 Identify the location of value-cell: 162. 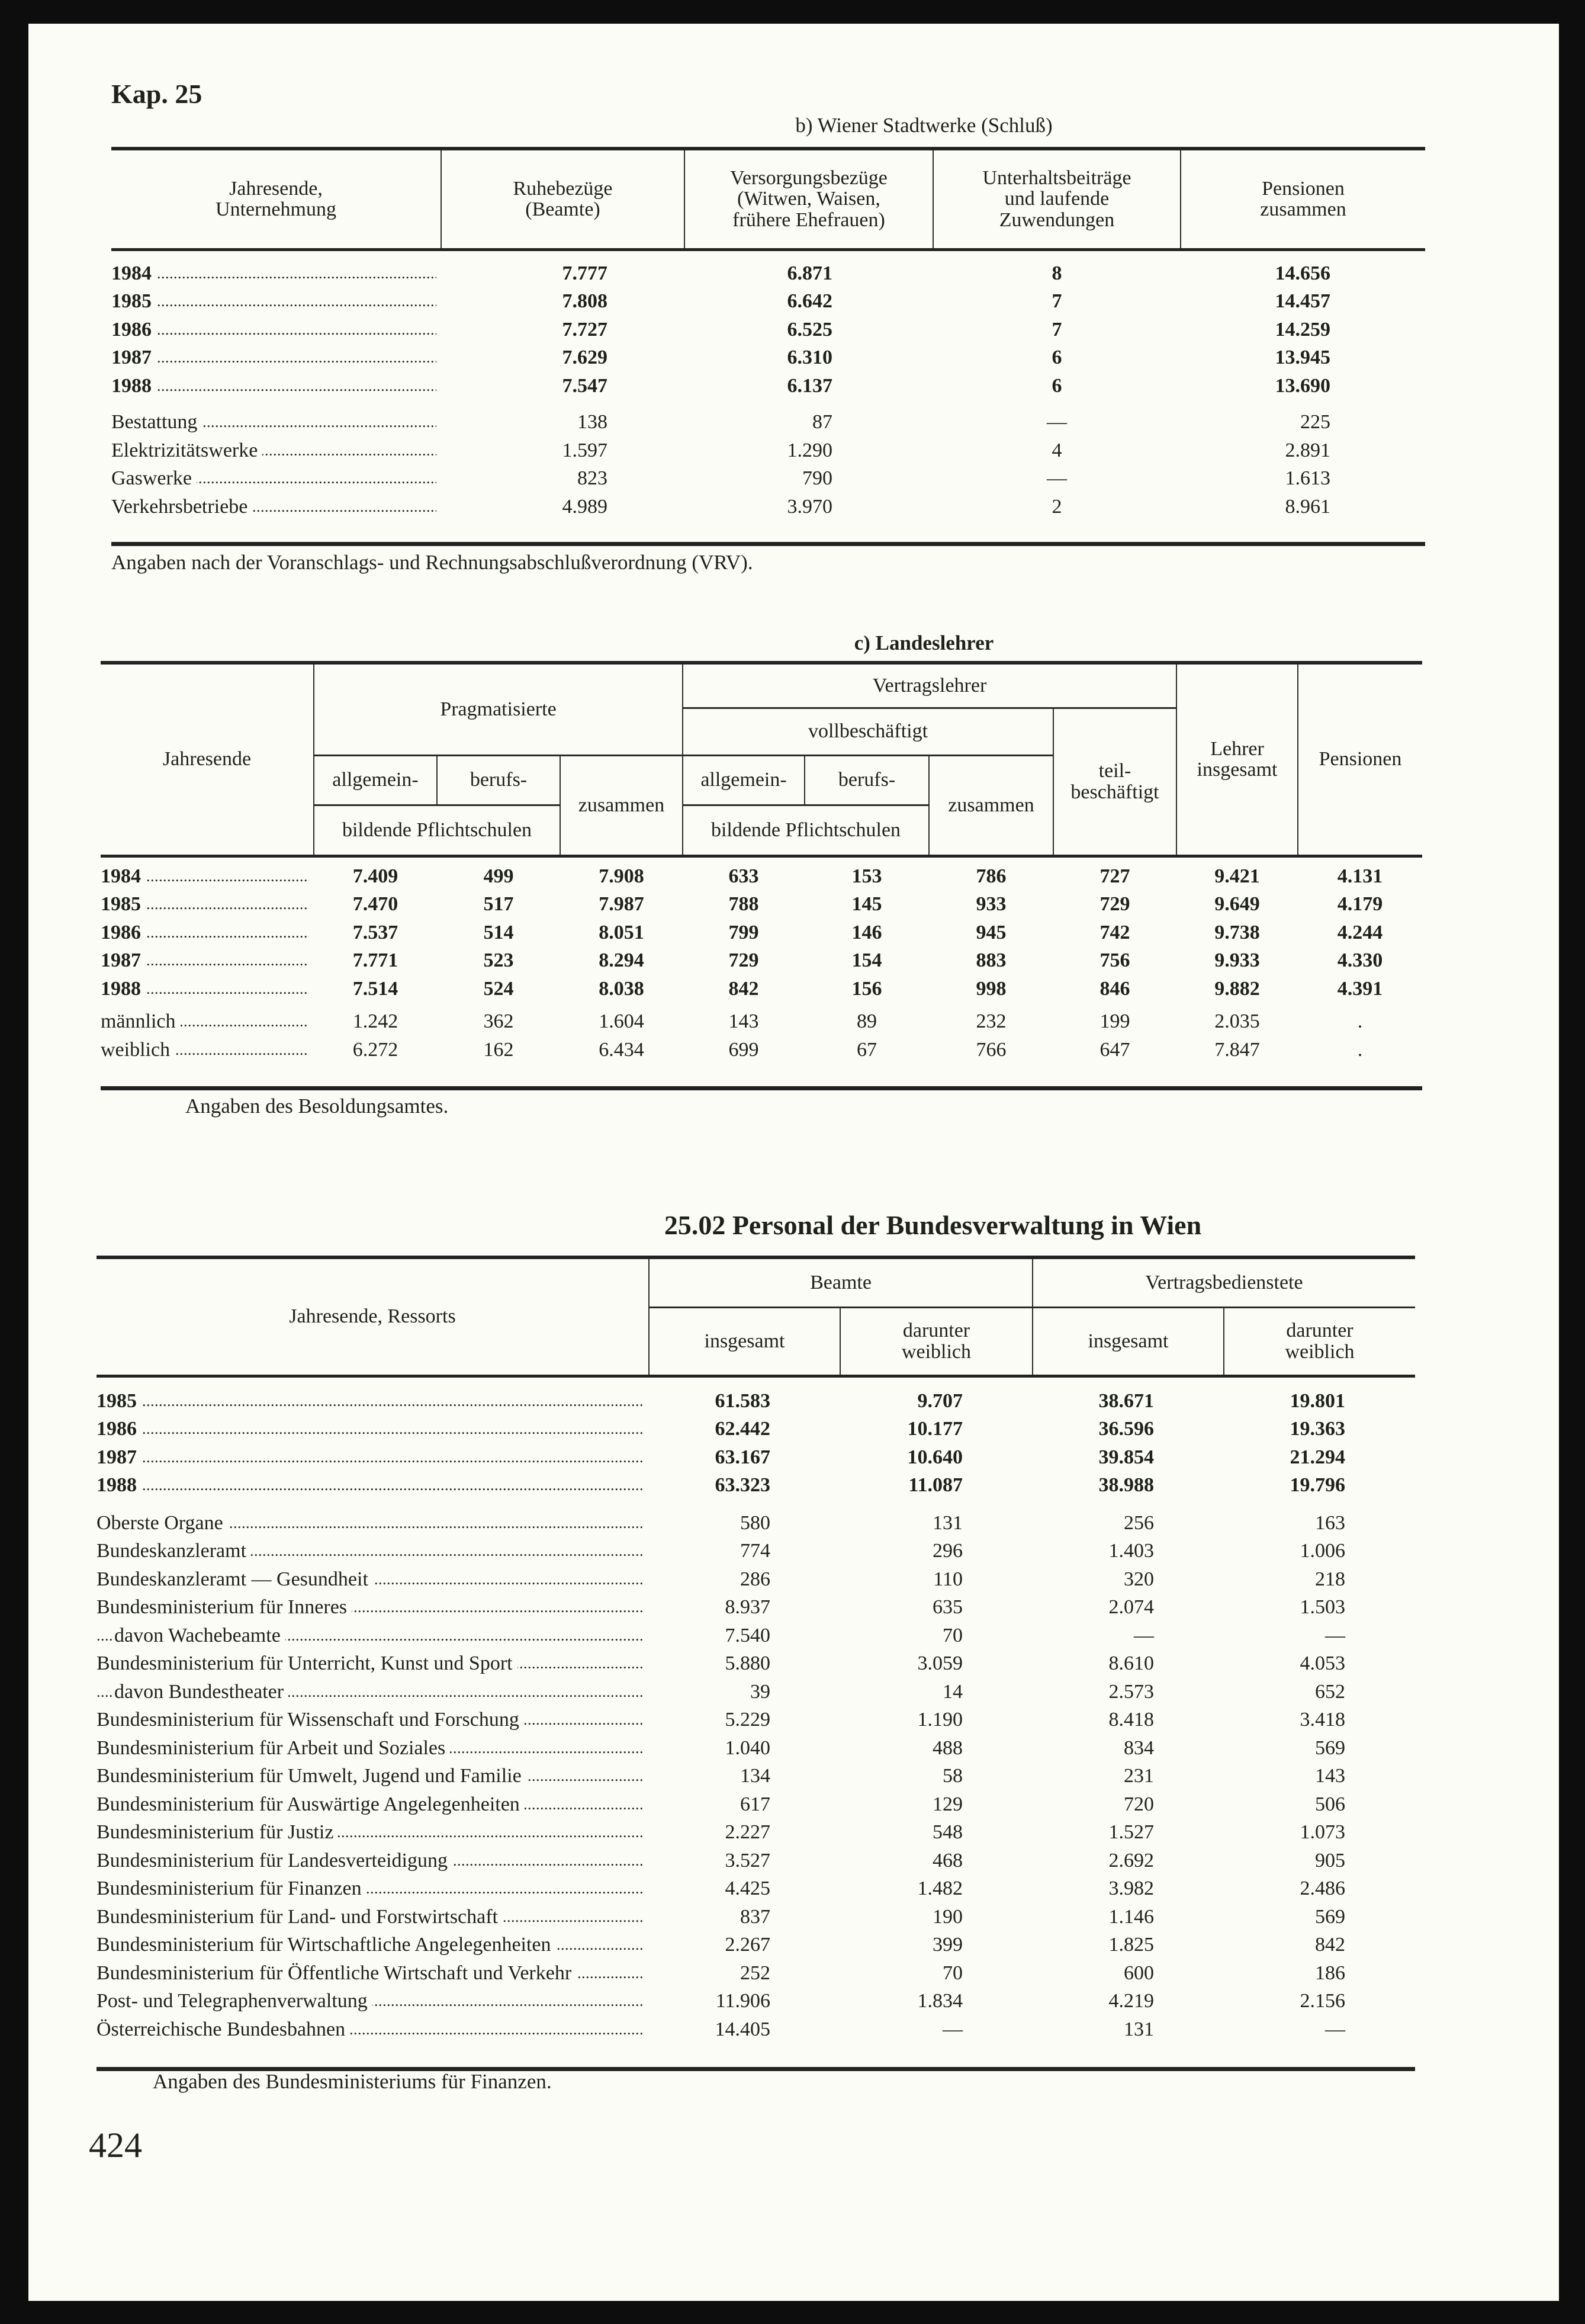
(498, 1049).